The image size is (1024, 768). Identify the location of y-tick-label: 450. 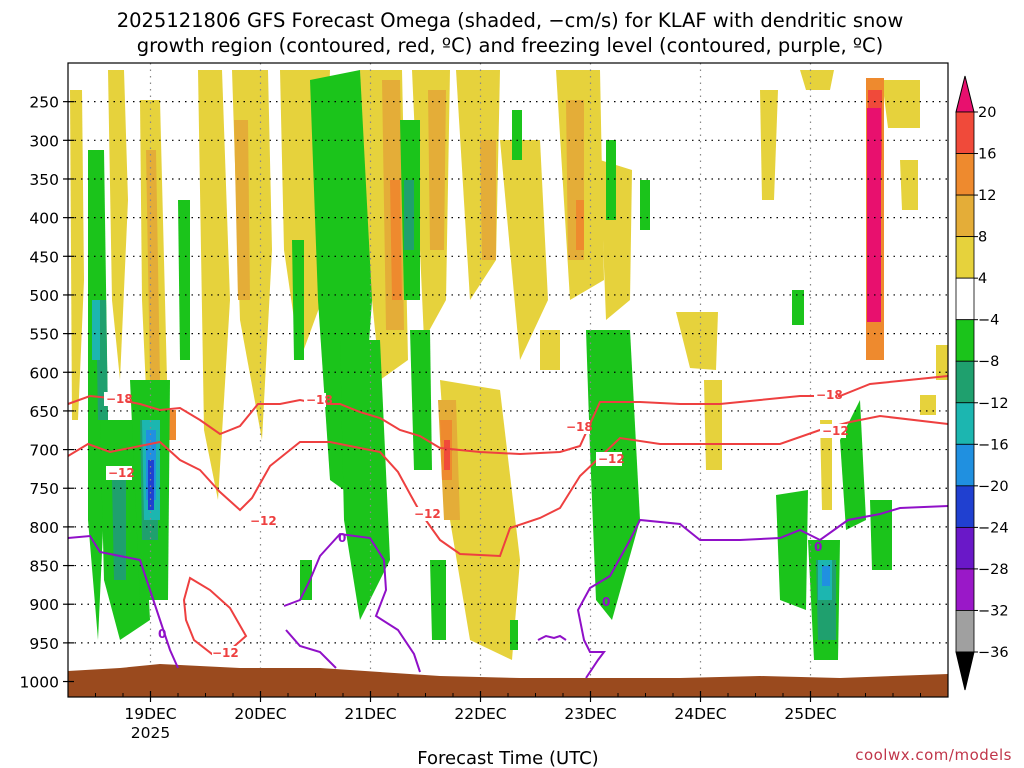
(44, 257).